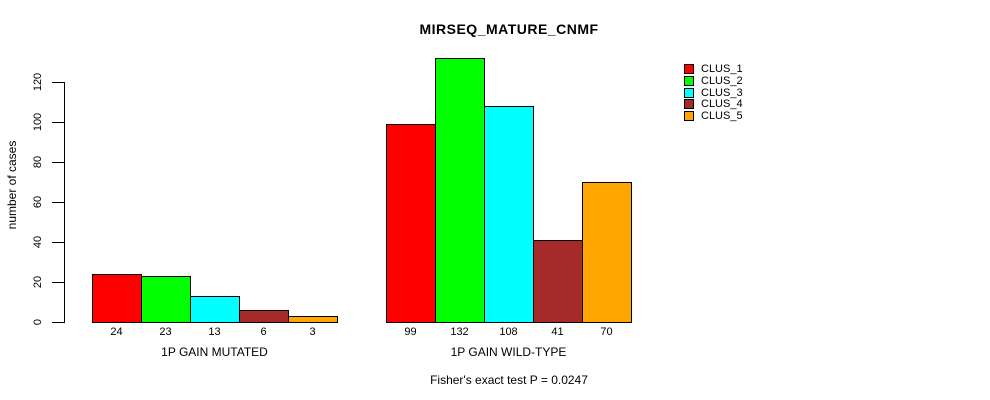 Image resolution: width=990 pixels, height=400 pixels. What do you see at coordinates (312, 332) in the screenshot?
I see `bar-value-label: 3` at bounding box center [312, 332].